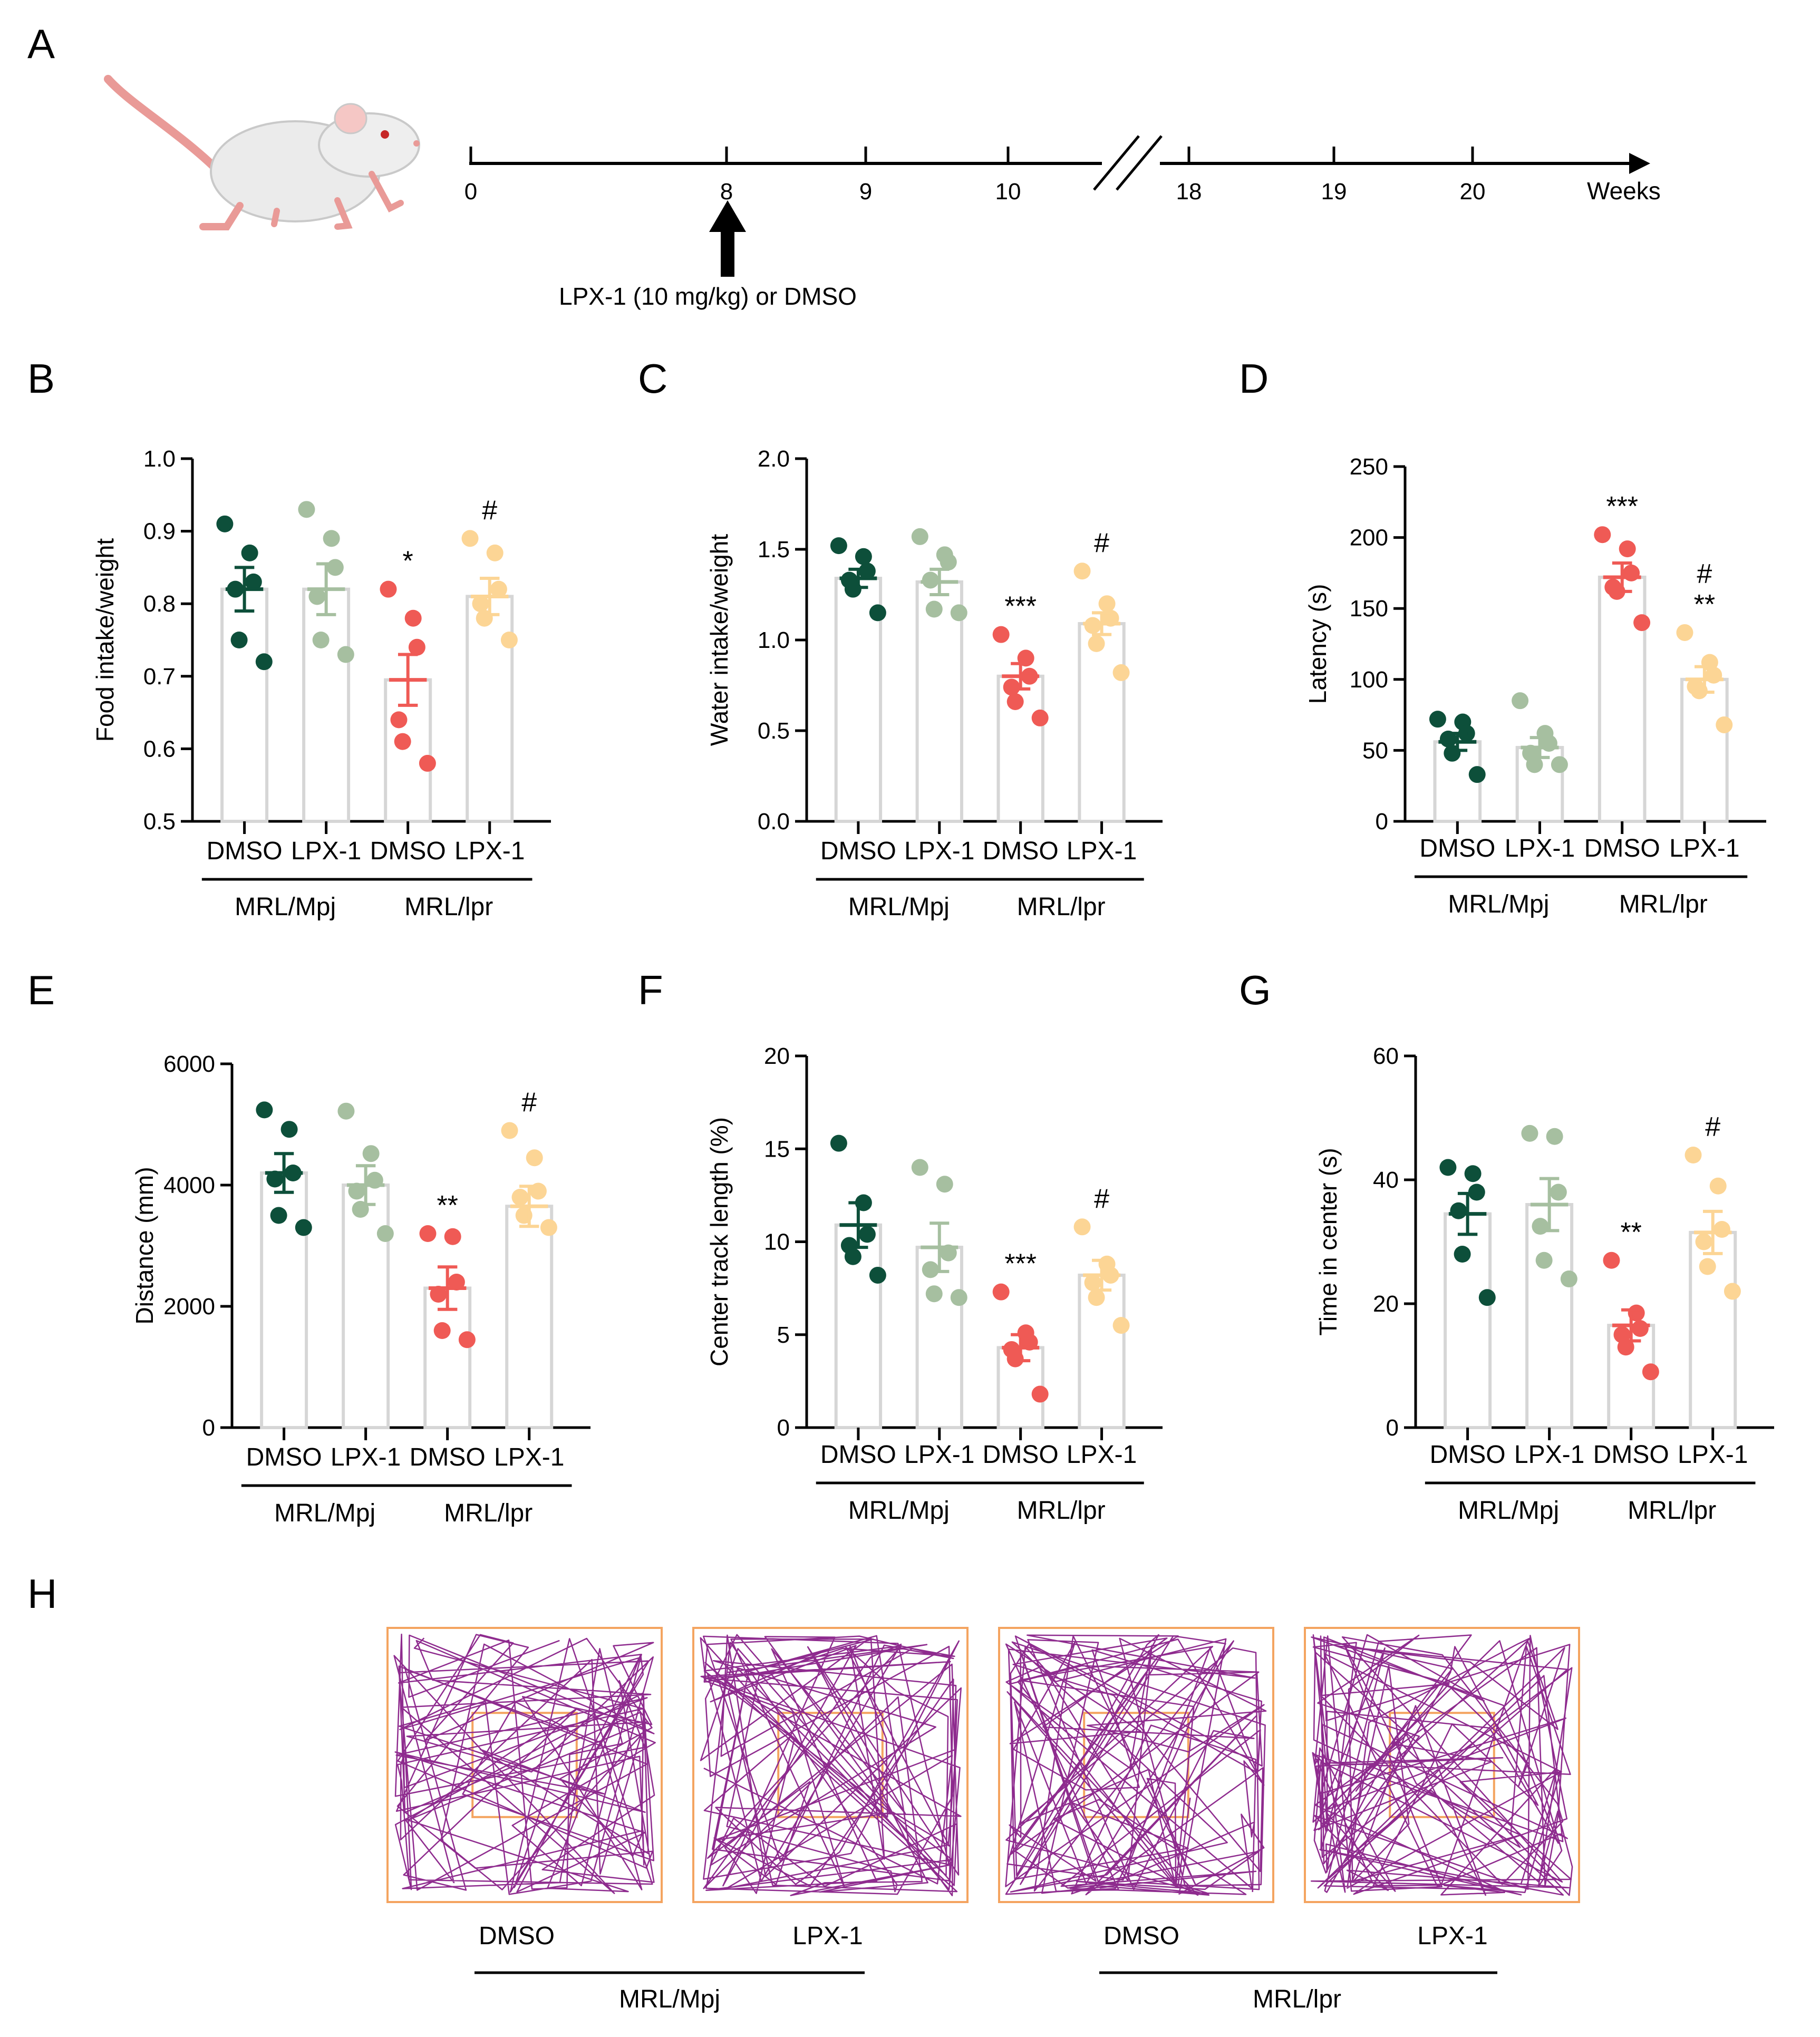 The height and width of the screenshot is (2037, 1820). I want to click on y-tick-label: 4000, so click(189, 1185).